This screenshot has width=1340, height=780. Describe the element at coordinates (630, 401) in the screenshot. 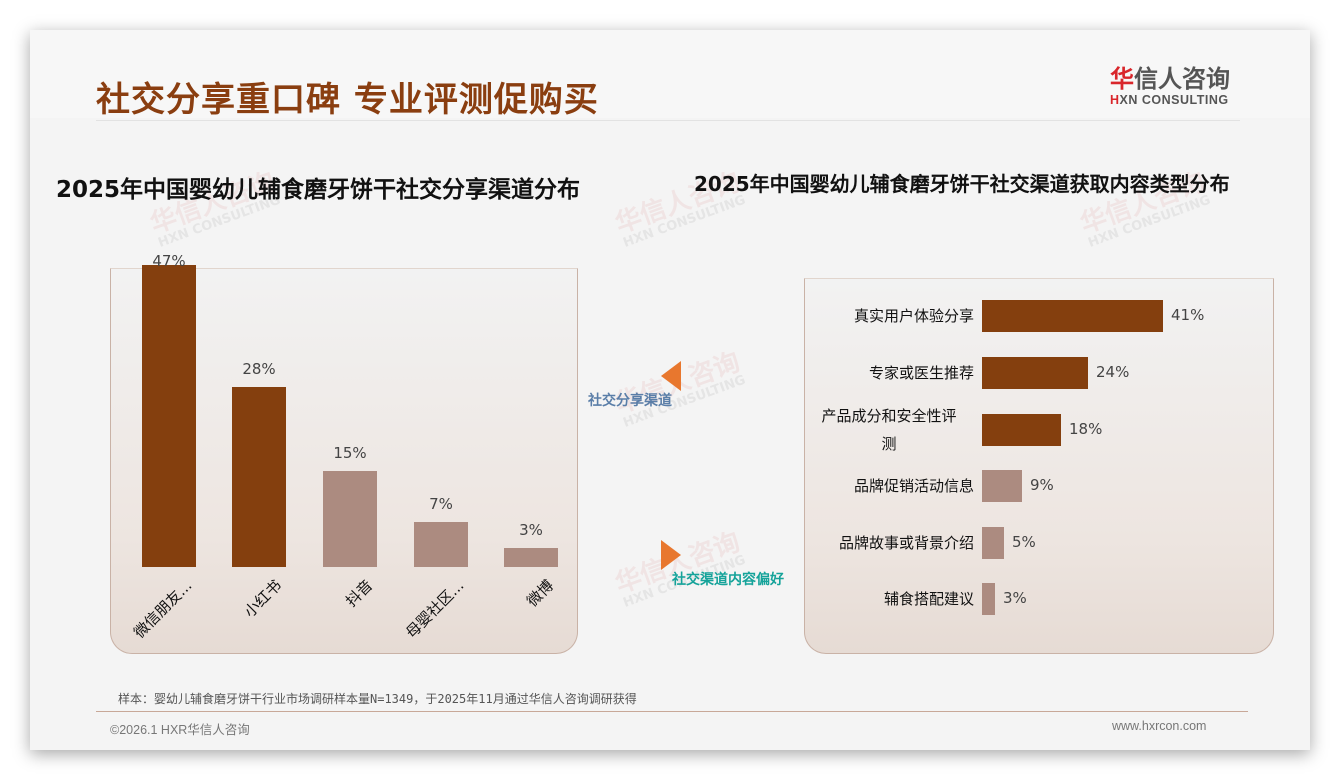

I see `nav-link-sharing-channels: 社交分享渠道` at that location.